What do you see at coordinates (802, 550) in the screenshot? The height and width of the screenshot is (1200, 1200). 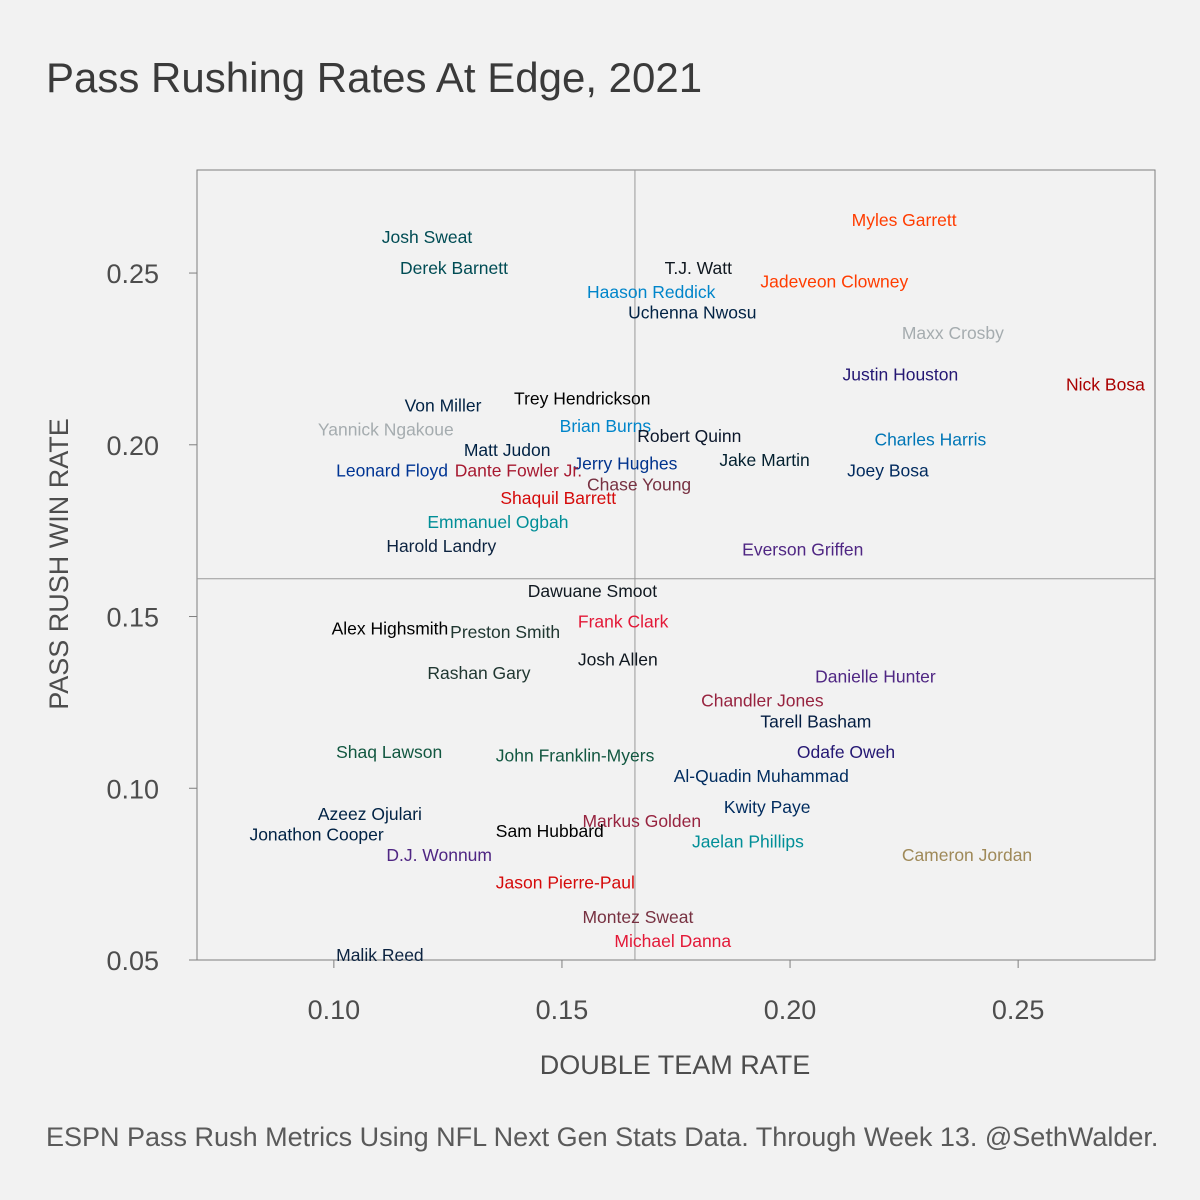 I see `point-label: Everson Griffen` at bounding box center [802, 550].